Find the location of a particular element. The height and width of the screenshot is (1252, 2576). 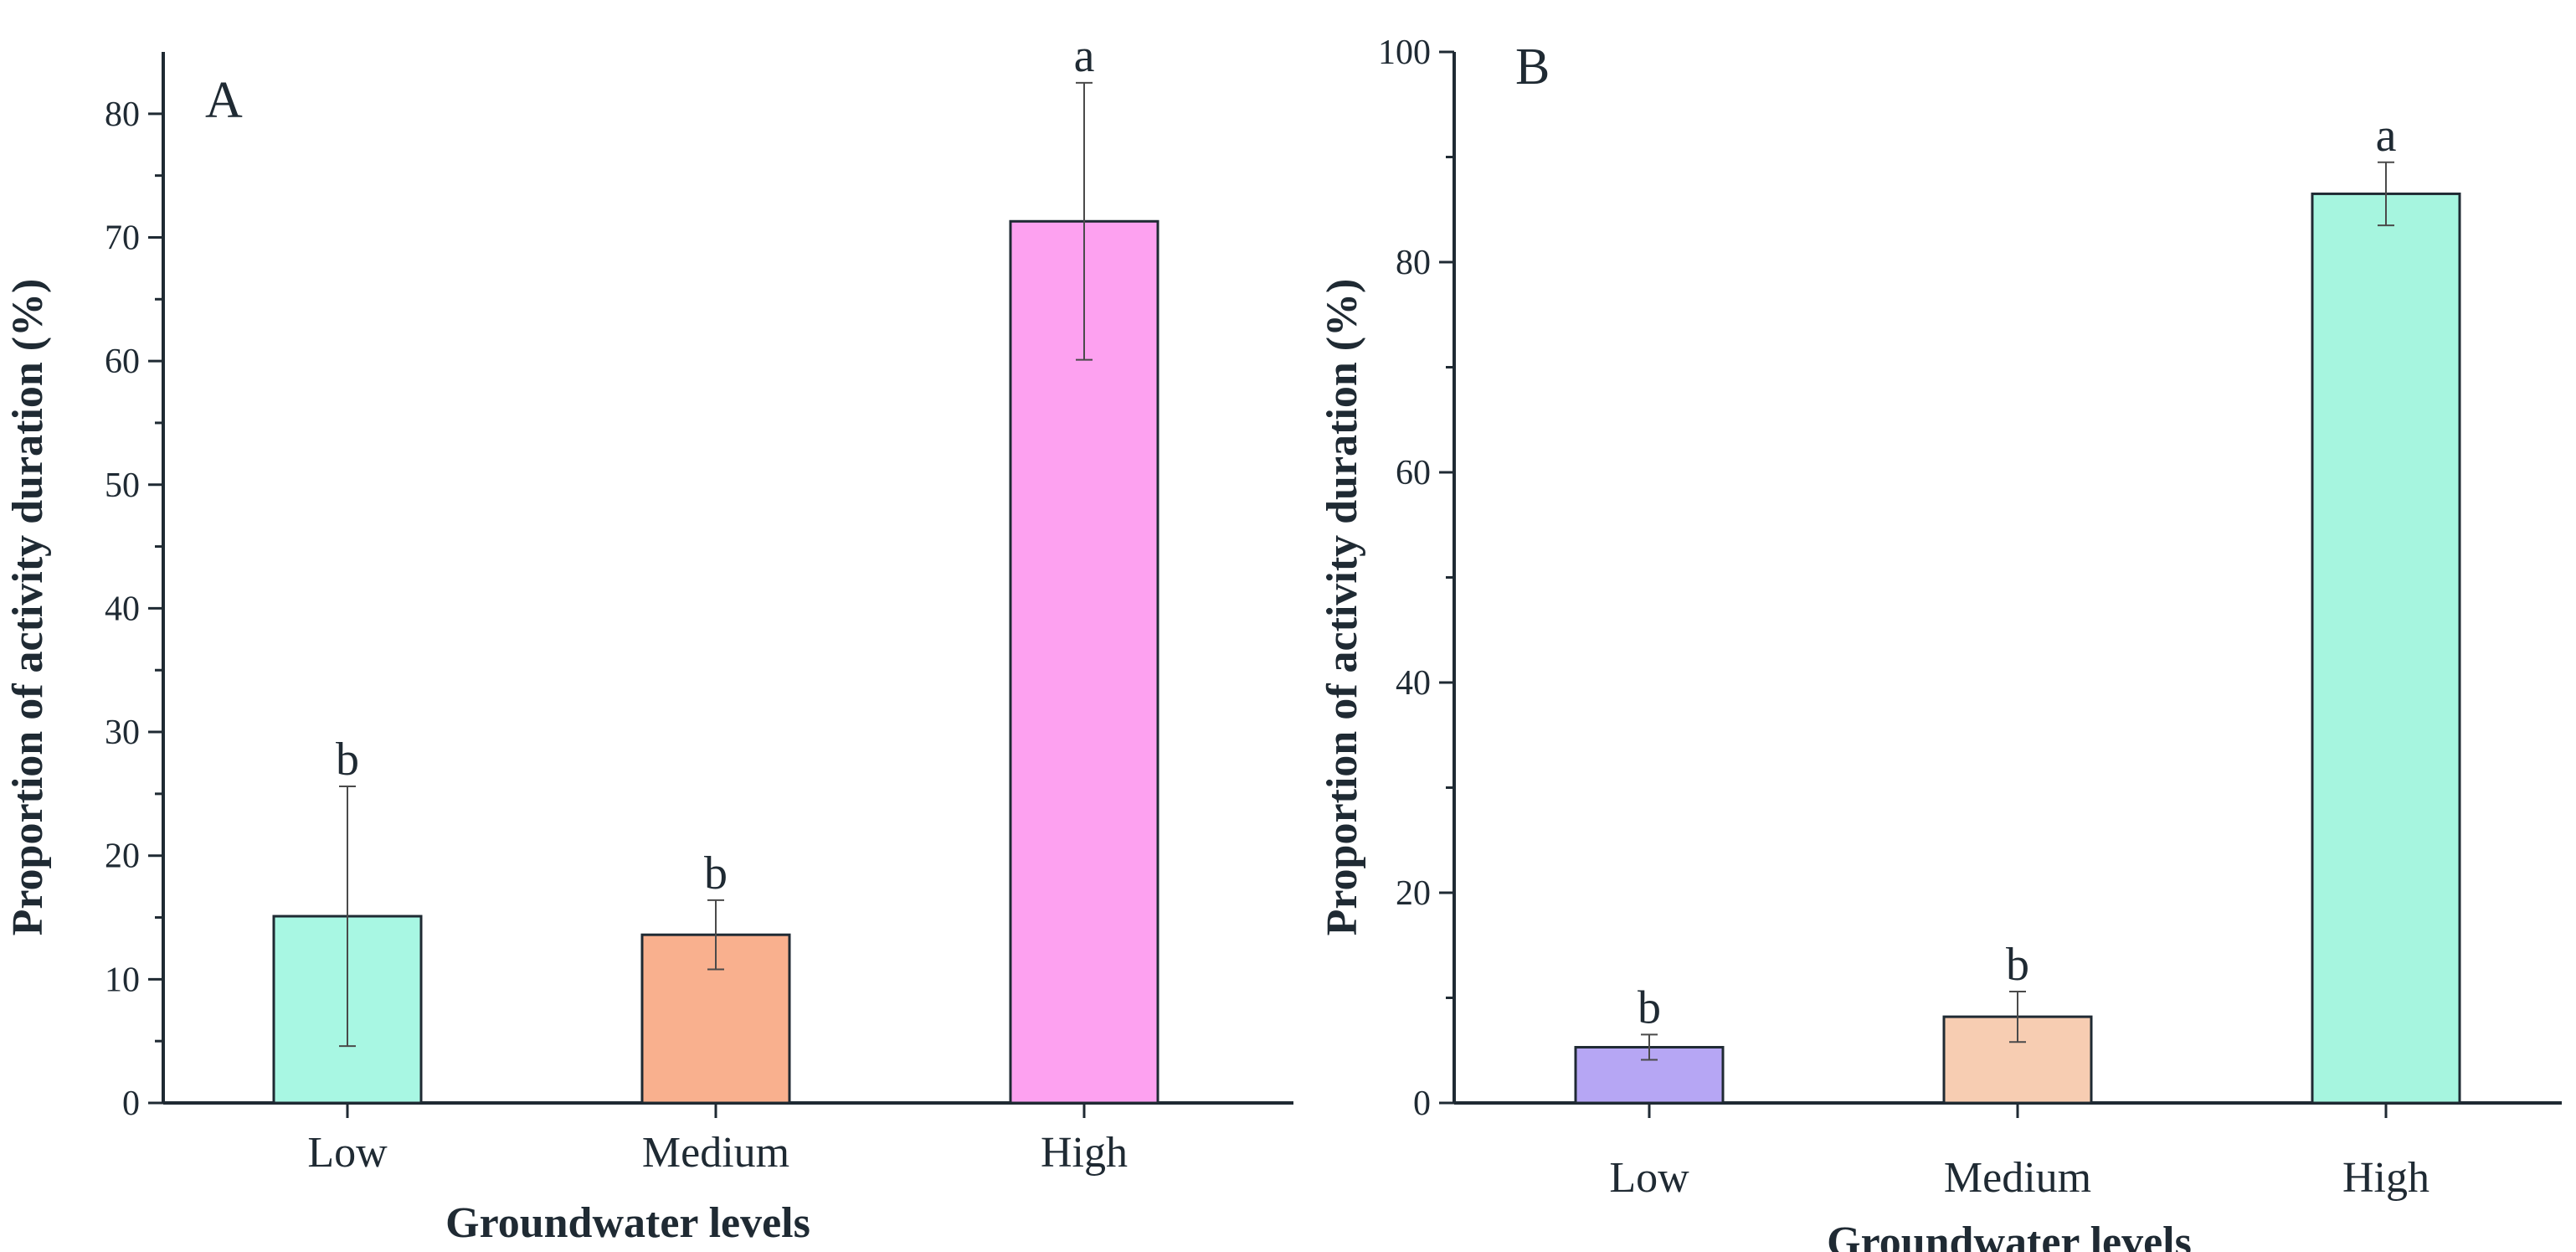

y-tick-label: 50 is located at coordinates (123, 486).